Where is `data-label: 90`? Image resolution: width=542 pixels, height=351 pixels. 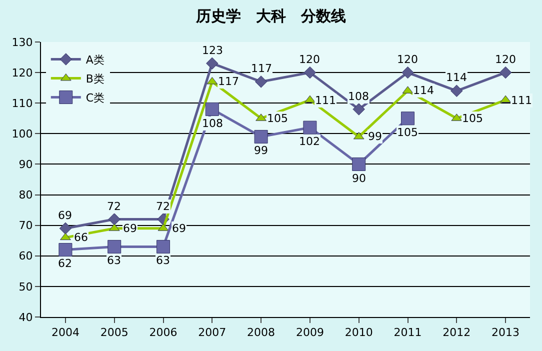 data-label: 90 is located at coordinates (359, 178).